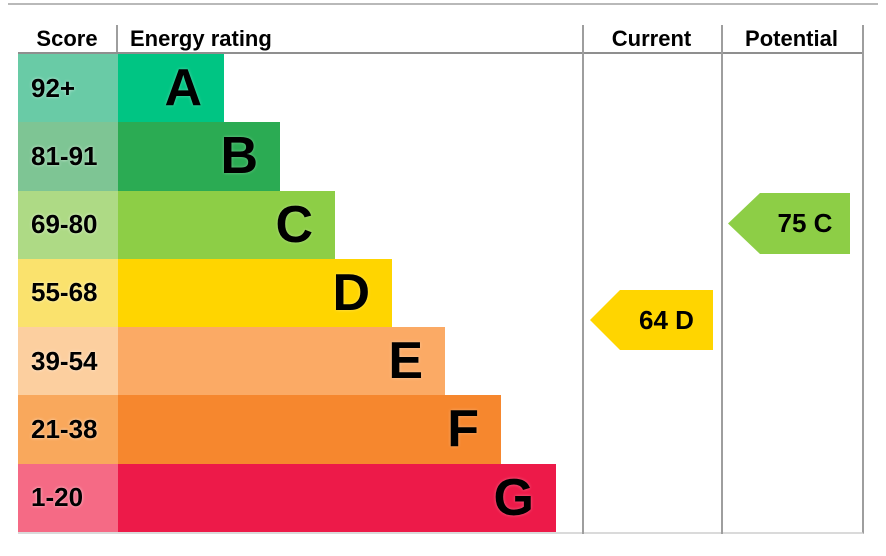 The image size is (886, 556). Describe the element at coordinates (722, 279) in the screenshot. I see `potential-column-divider` at that location.